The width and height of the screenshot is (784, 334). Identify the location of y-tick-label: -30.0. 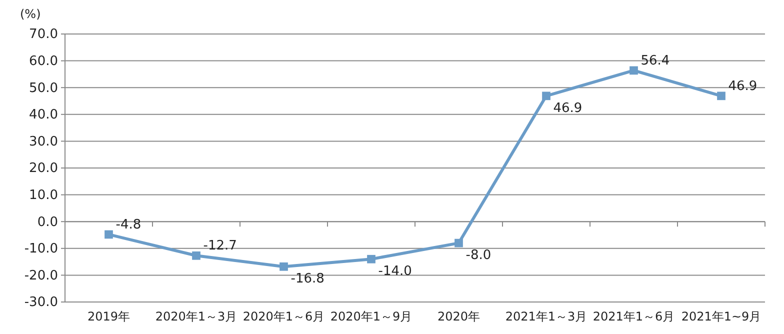
(41, 302).